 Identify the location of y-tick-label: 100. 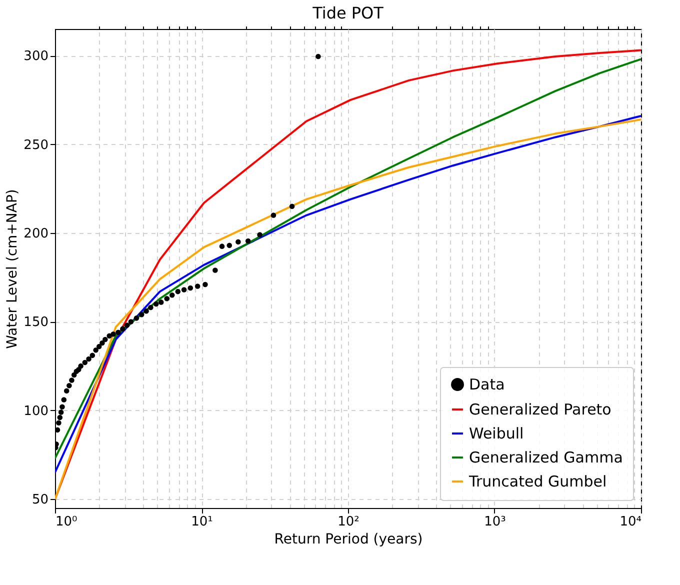
(36, 411).